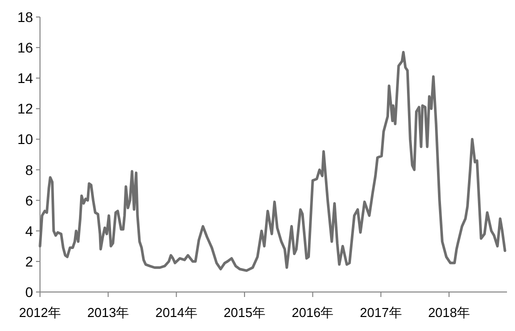 This screenshot has width=515, height=331. I want to click on y-tick-label: 16, so click(25, 48).